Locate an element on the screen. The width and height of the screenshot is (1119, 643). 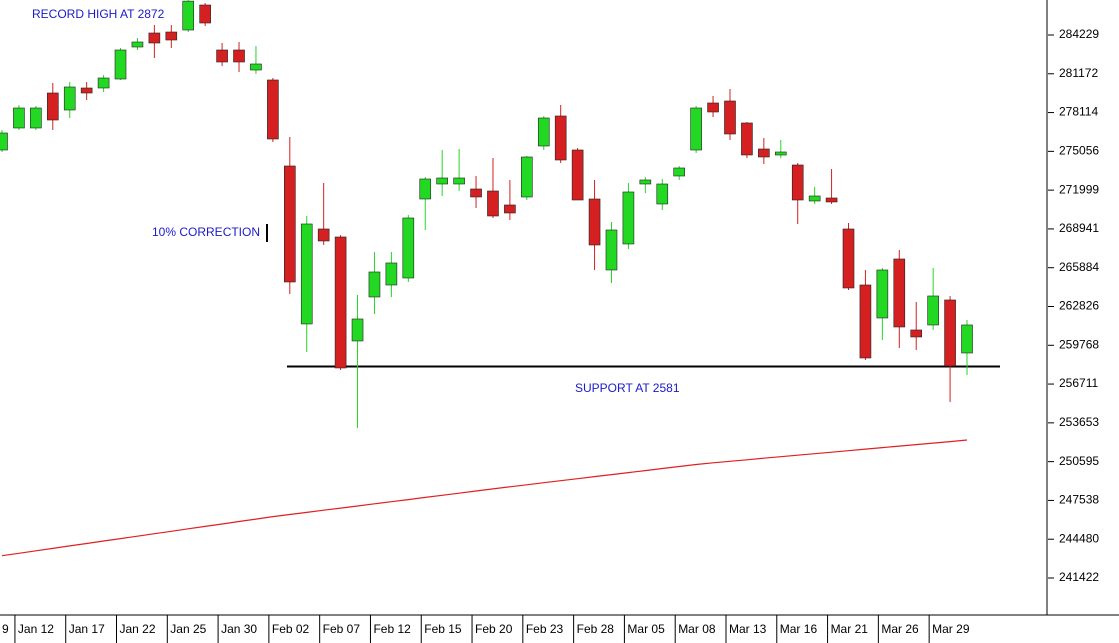
y-tick-label: 259768 is located at coordinates (1079, 344).